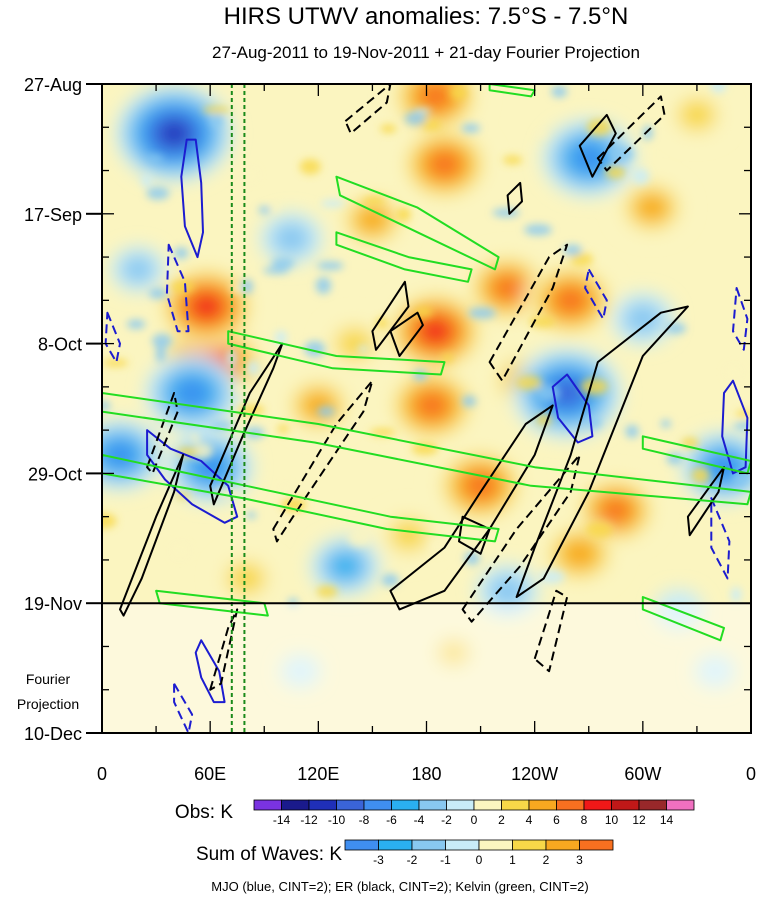 Image resolution: width=770 pixels, height=899 pixels. Describe the element at coordinates (309, 820) in the screenshot. I see `colorbar-tick-label: -12` at that location.